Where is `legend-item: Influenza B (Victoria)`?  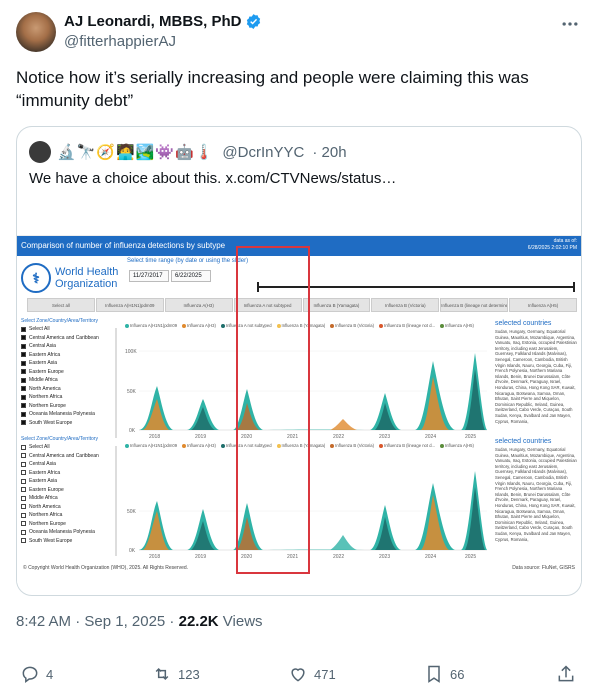 legend-item: Influenza B (Victoria) is located at coordinates (355, 445).